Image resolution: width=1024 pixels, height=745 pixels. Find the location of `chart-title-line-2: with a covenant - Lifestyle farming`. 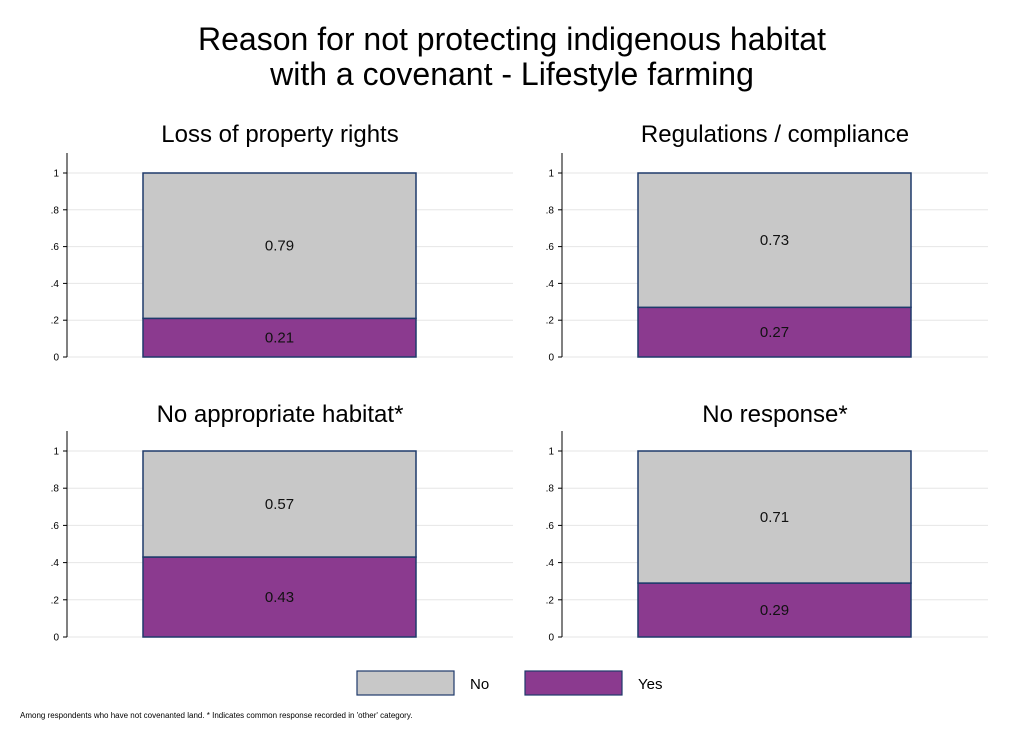

chart-title-line-2: with a covenant - Lifestyle farming is located at coordinates (511, 74).